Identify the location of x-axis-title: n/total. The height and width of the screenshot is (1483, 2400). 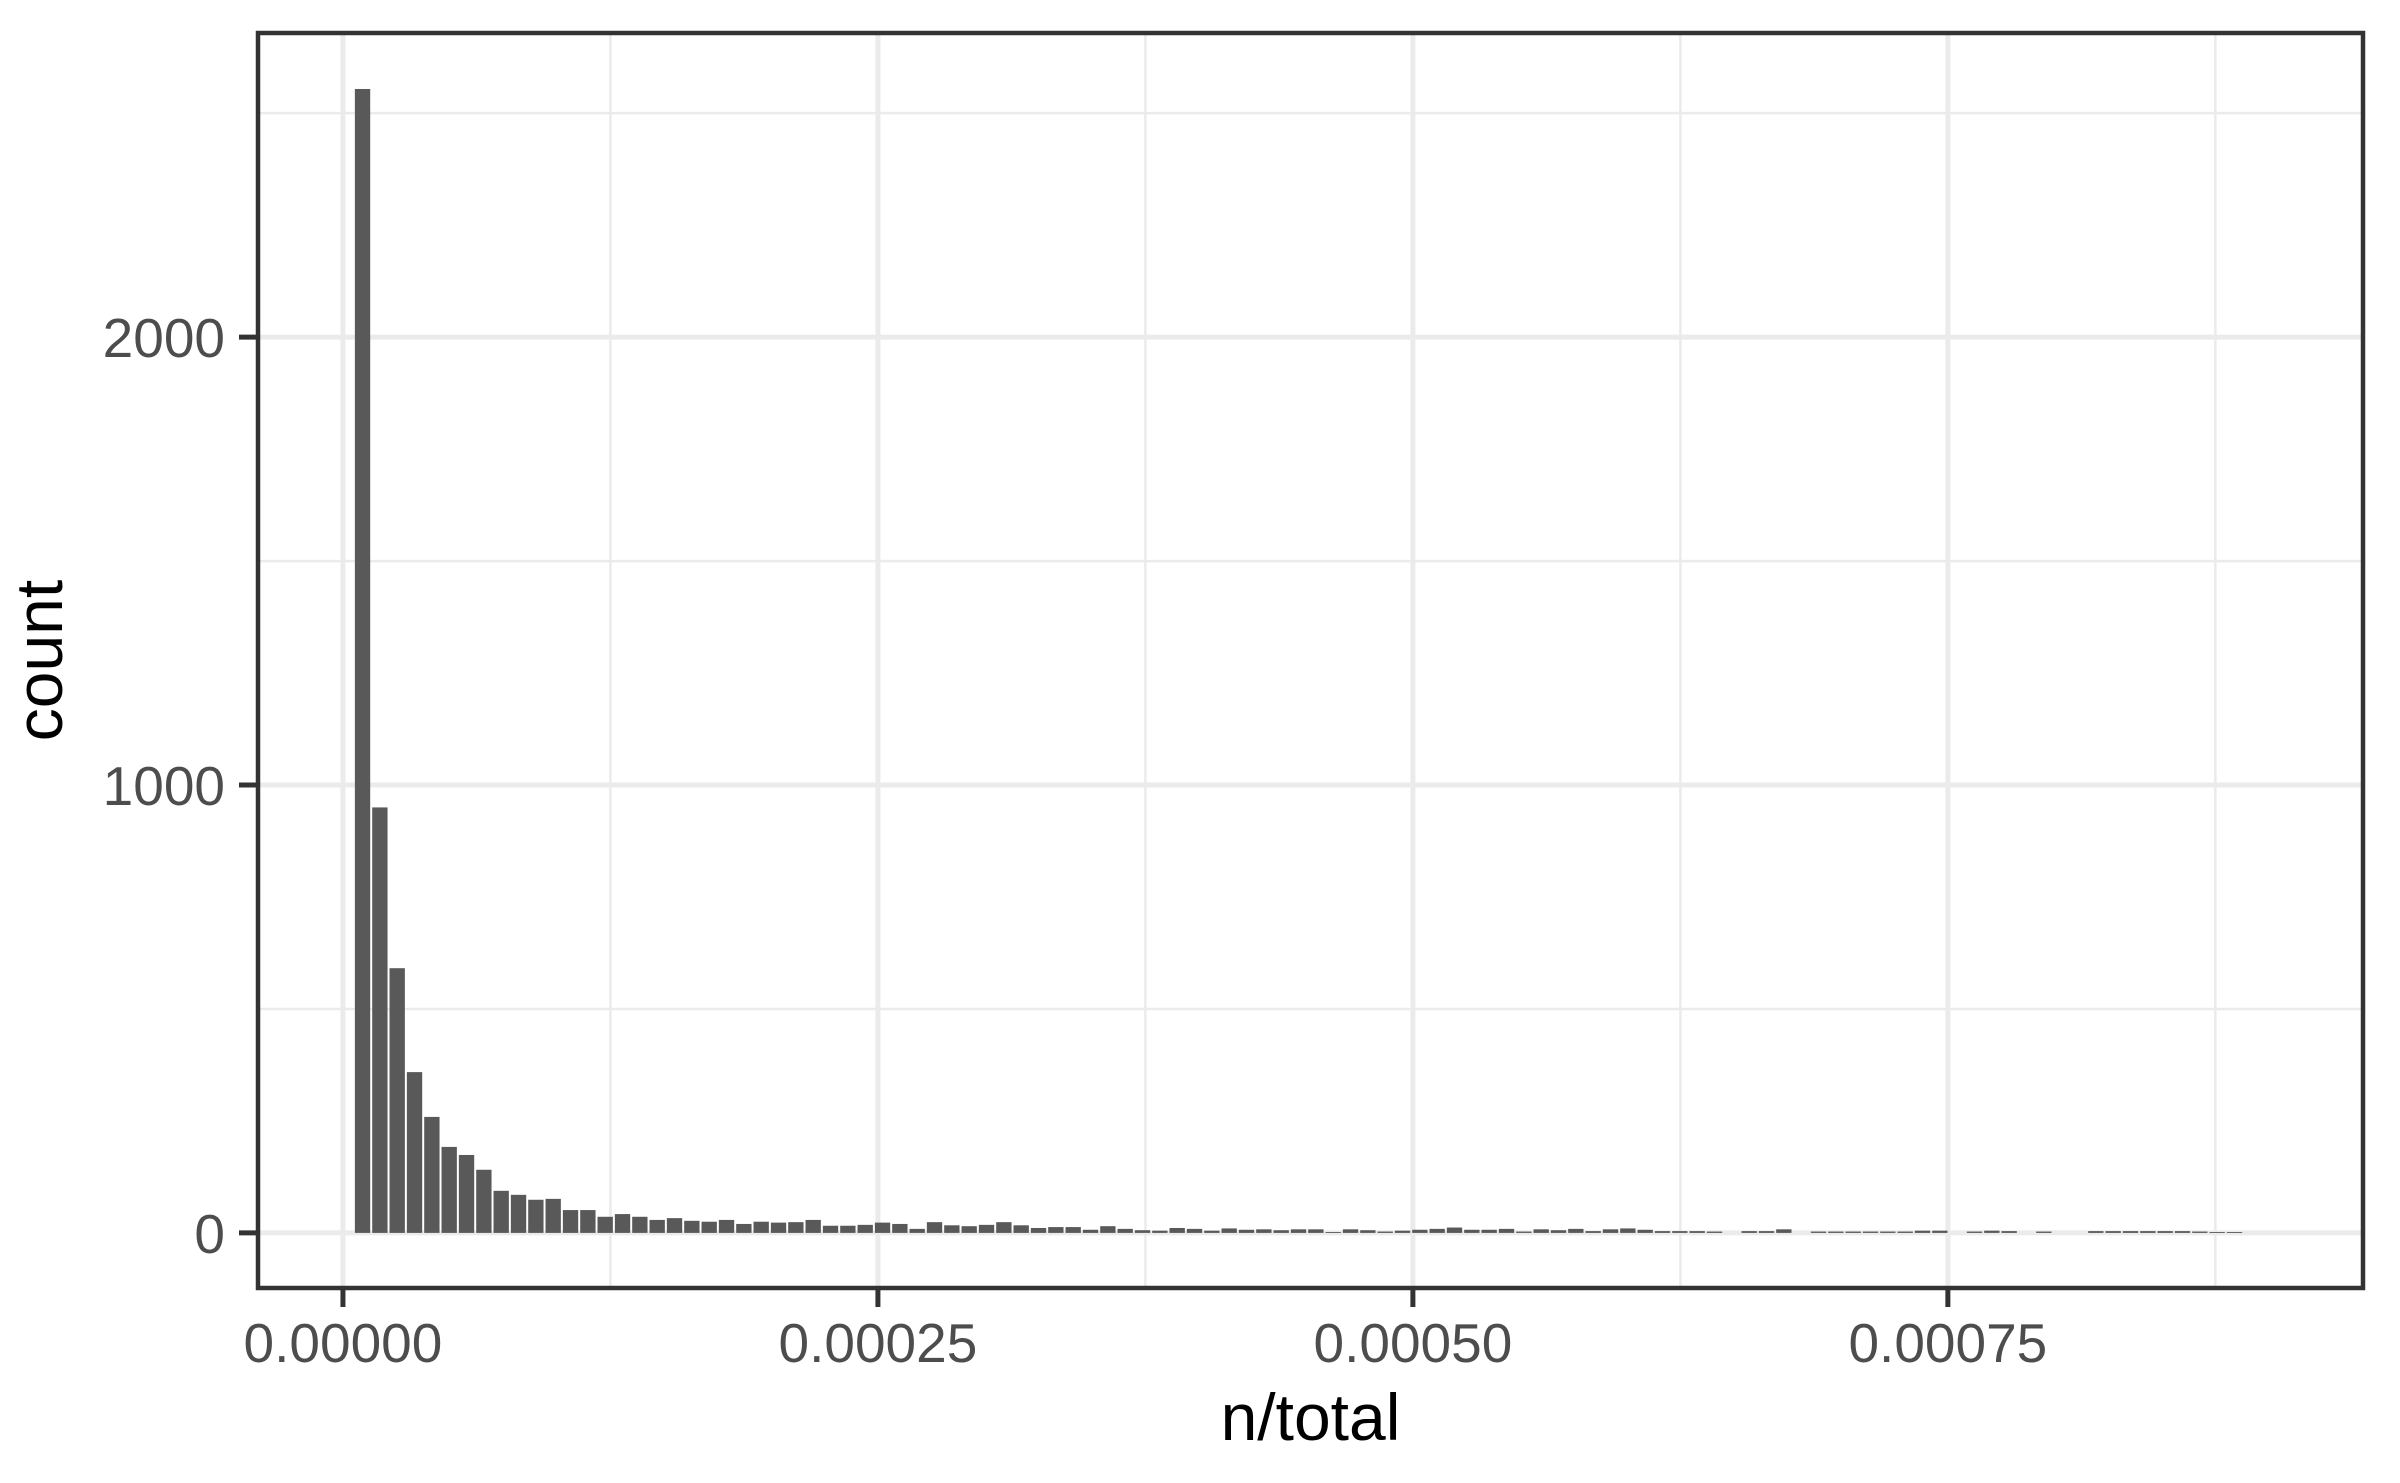
(1311, 1417).